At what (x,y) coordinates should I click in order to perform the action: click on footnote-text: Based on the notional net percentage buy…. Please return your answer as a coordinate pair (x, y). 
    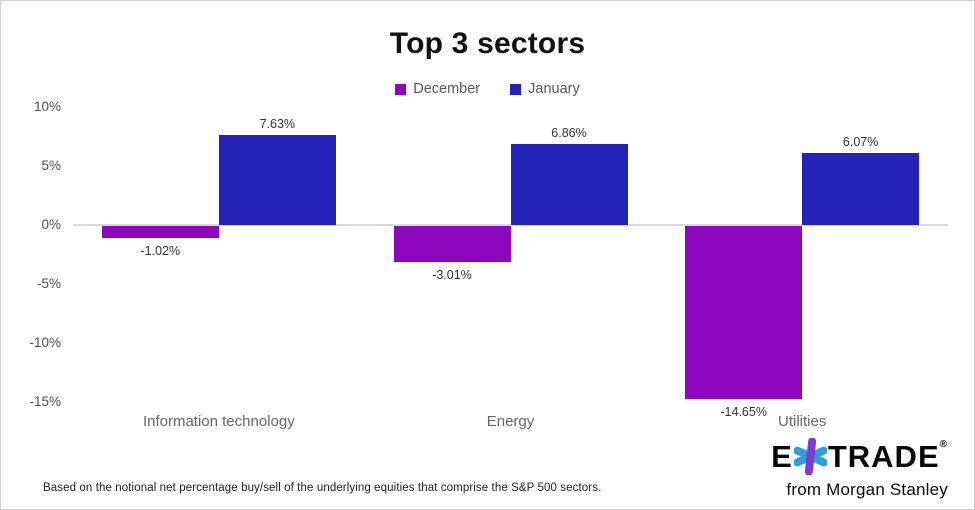
    Looking at the image, I should click on (322, 488).